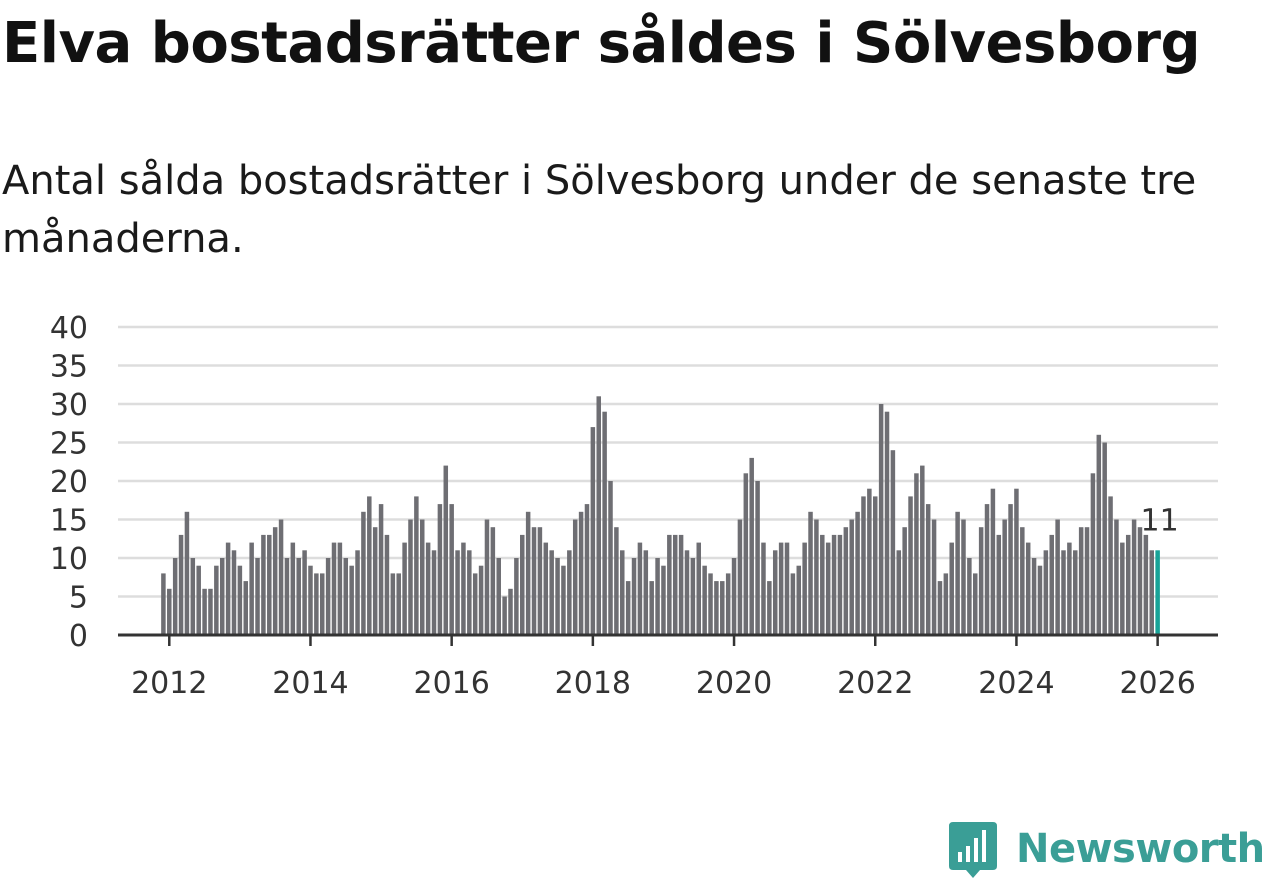 The height and width of the screenshot is (880, 1262). Describe the element at coordinates (78, 636) in the screenshot. I see `y-tick-label: 0` at that location.